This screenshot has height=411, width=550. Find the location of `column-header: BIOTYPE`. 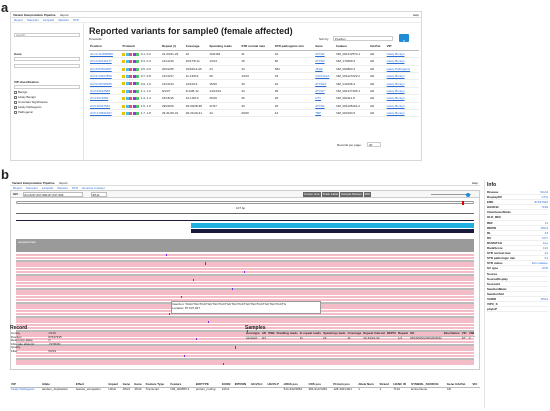

column-header: BIOTYPE is located at coordinates (207, 385).